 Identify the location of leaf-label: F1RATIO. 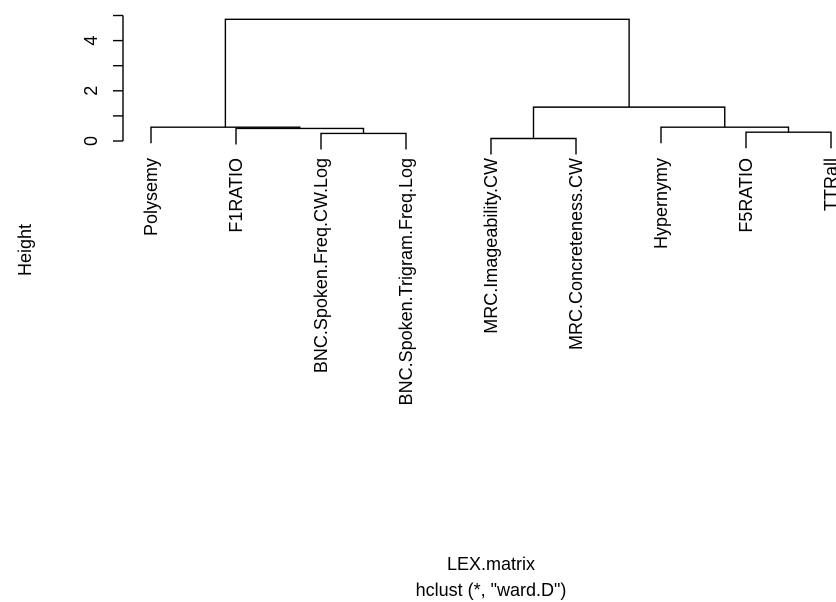
(236, 195).